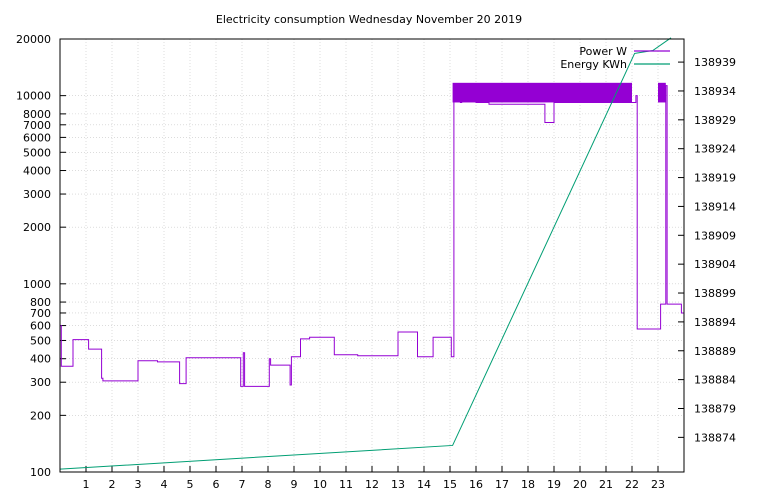 The height and width of the screenshot is (500, 768). I want to click on x-tick-label: 2, so click(112, 484).